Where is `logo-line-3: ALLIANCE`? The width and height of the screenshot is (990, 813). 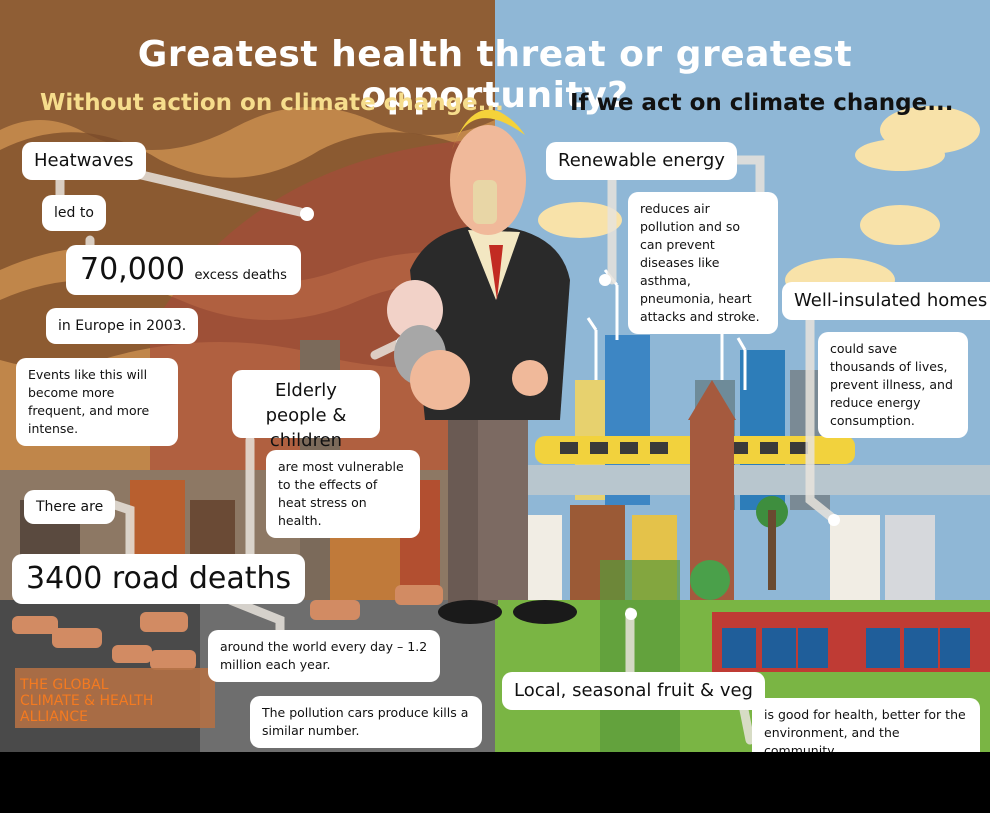 logo-line-3: ALLIANCE is located at coordinates (54, 717).